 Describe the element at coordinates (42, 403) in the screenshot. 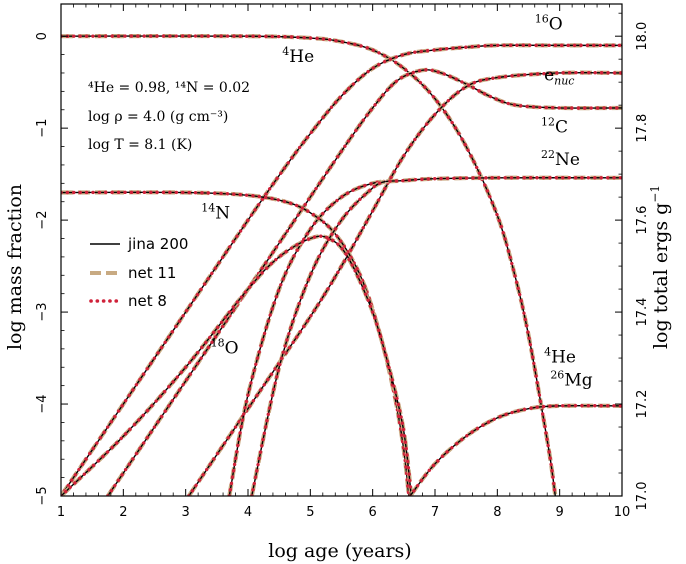

I see `y-tick-label: −4` at that location.